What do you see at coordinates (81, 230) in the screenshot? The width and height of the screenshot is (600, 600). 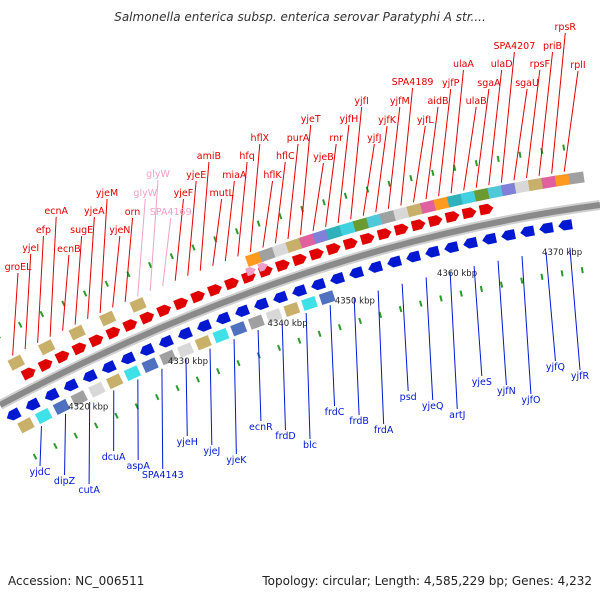 I see `gene-label-suge: sugE` at bounding box center [81, 230].